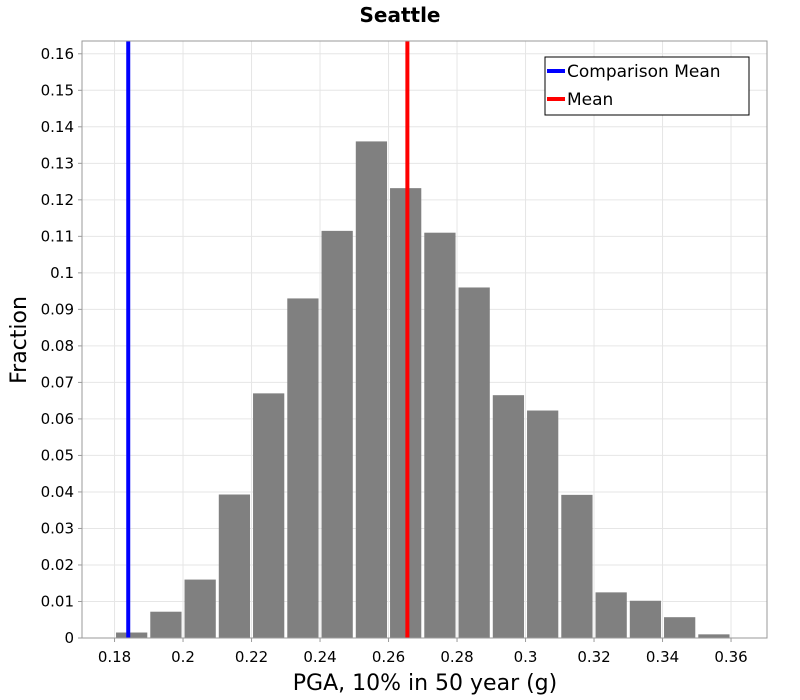 This screenshot has width=800, height=700. Describe the element at coordinates (57, 346) in the screenshot. I see `y-tick-label: 0.08` at that location.